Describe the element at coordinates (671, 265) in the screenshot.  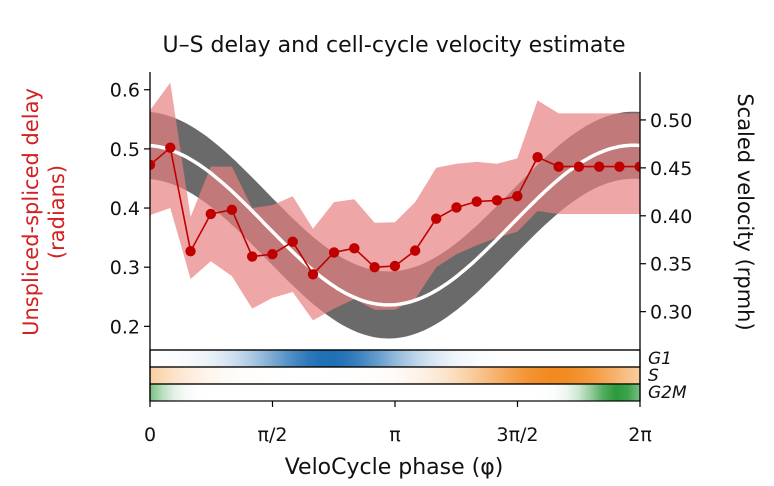
I see `y-right-tick-label: 0.35` at that location.